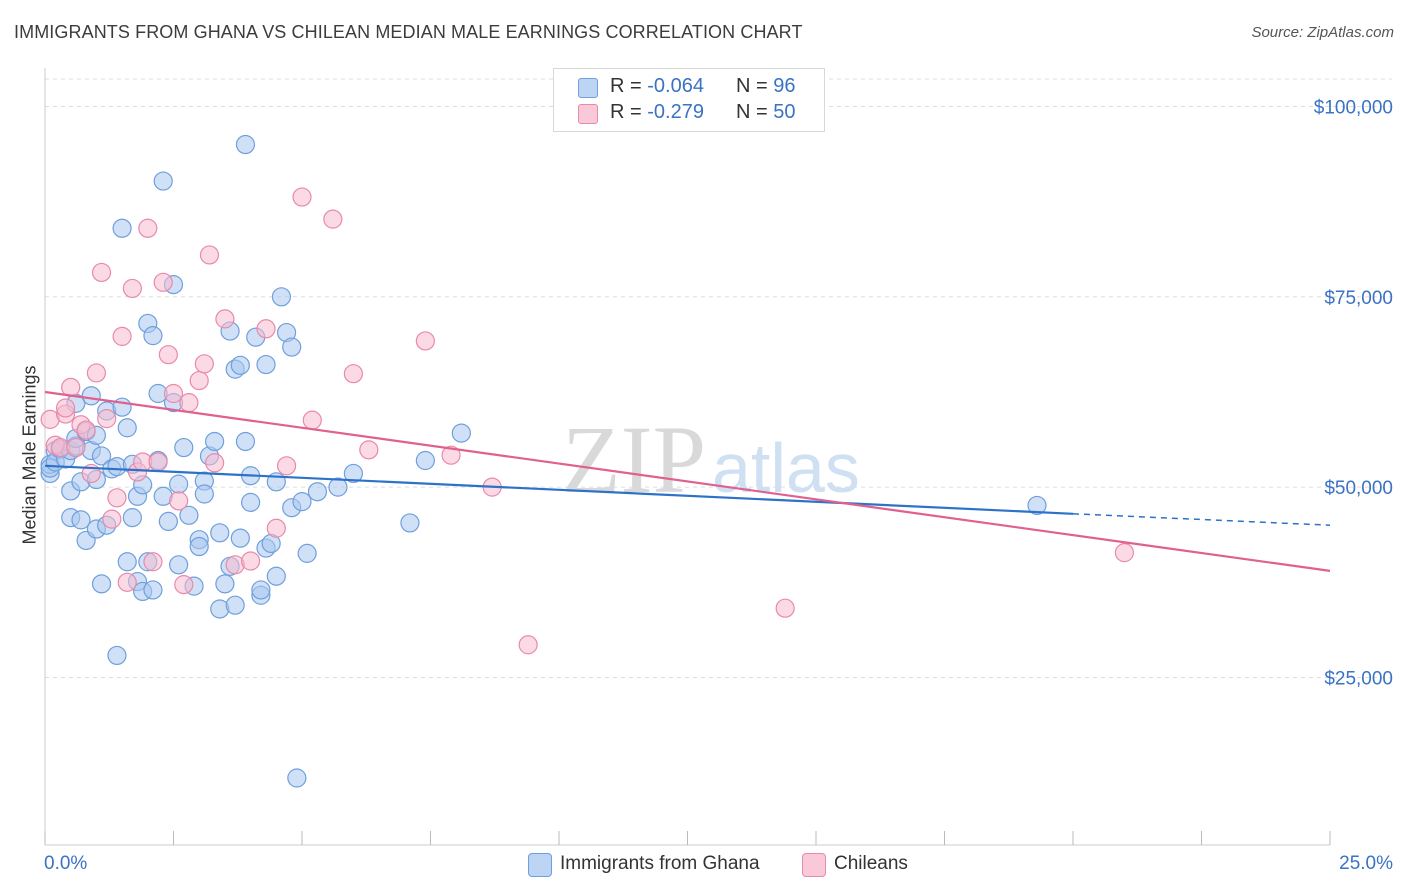 Image resolution: width=1406 pixels, height=892 pixels. What do you see at coordinates (588, 88) in the screenshot?
I see `legend-swatch-ghana` at bounding box center [588, 88].